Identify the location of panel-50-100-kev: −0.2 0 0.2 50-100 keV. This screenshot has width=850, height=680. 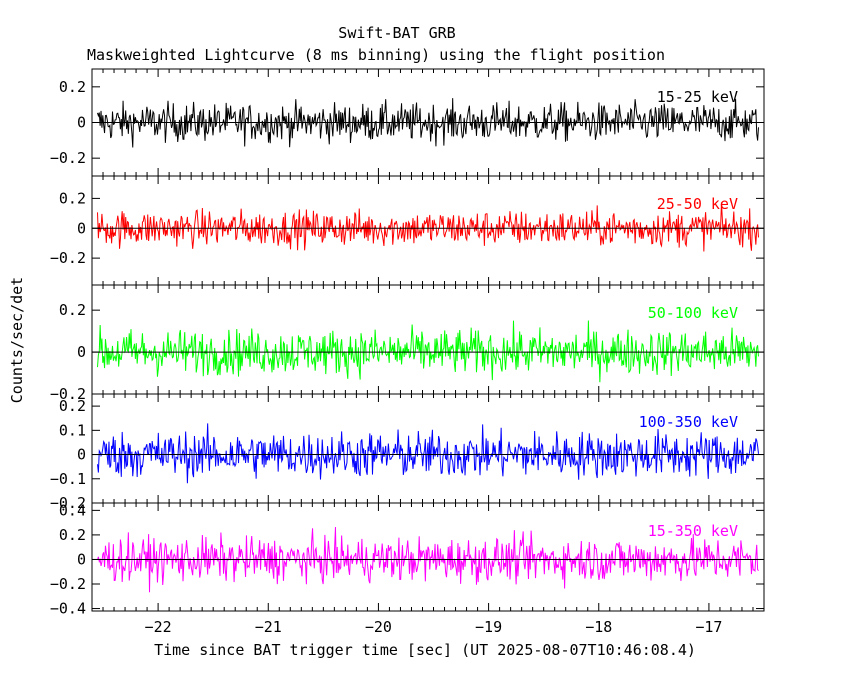
(407, 343).